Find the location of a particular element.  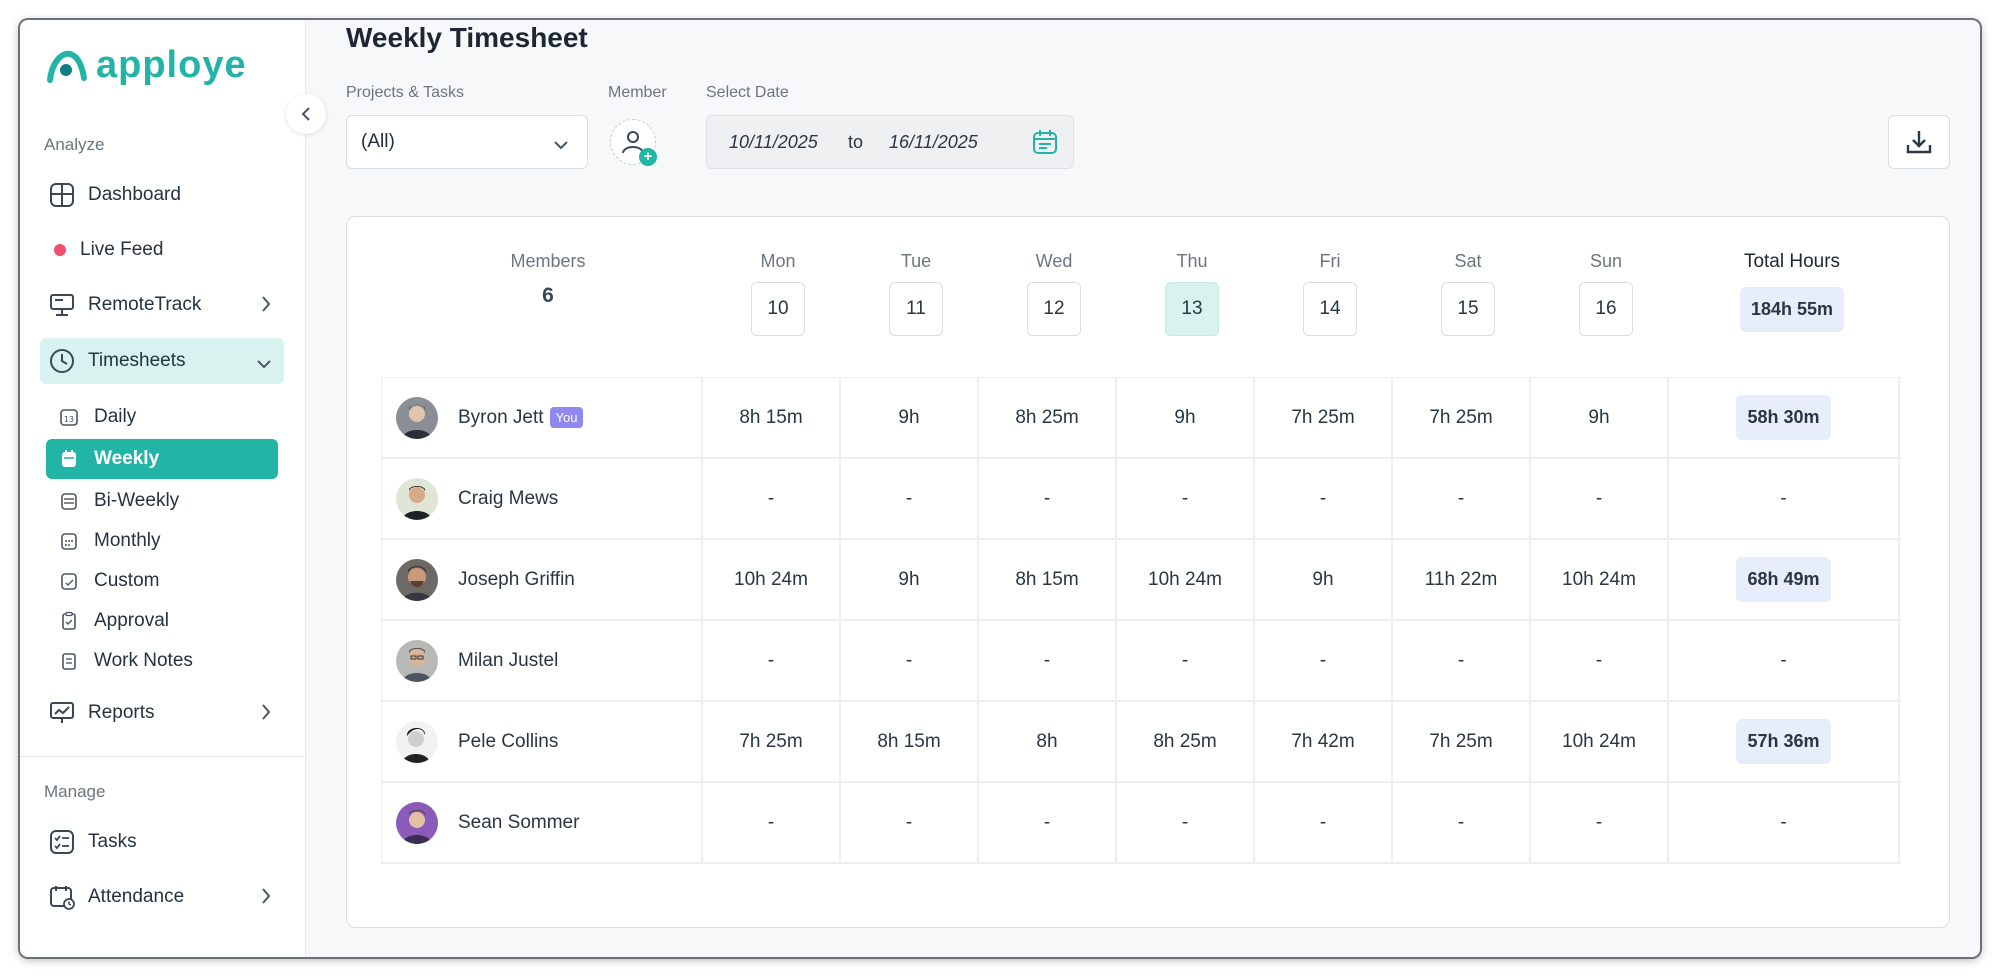

sub-work-notes-label: Work Notes is located at coordinates (143, 660).